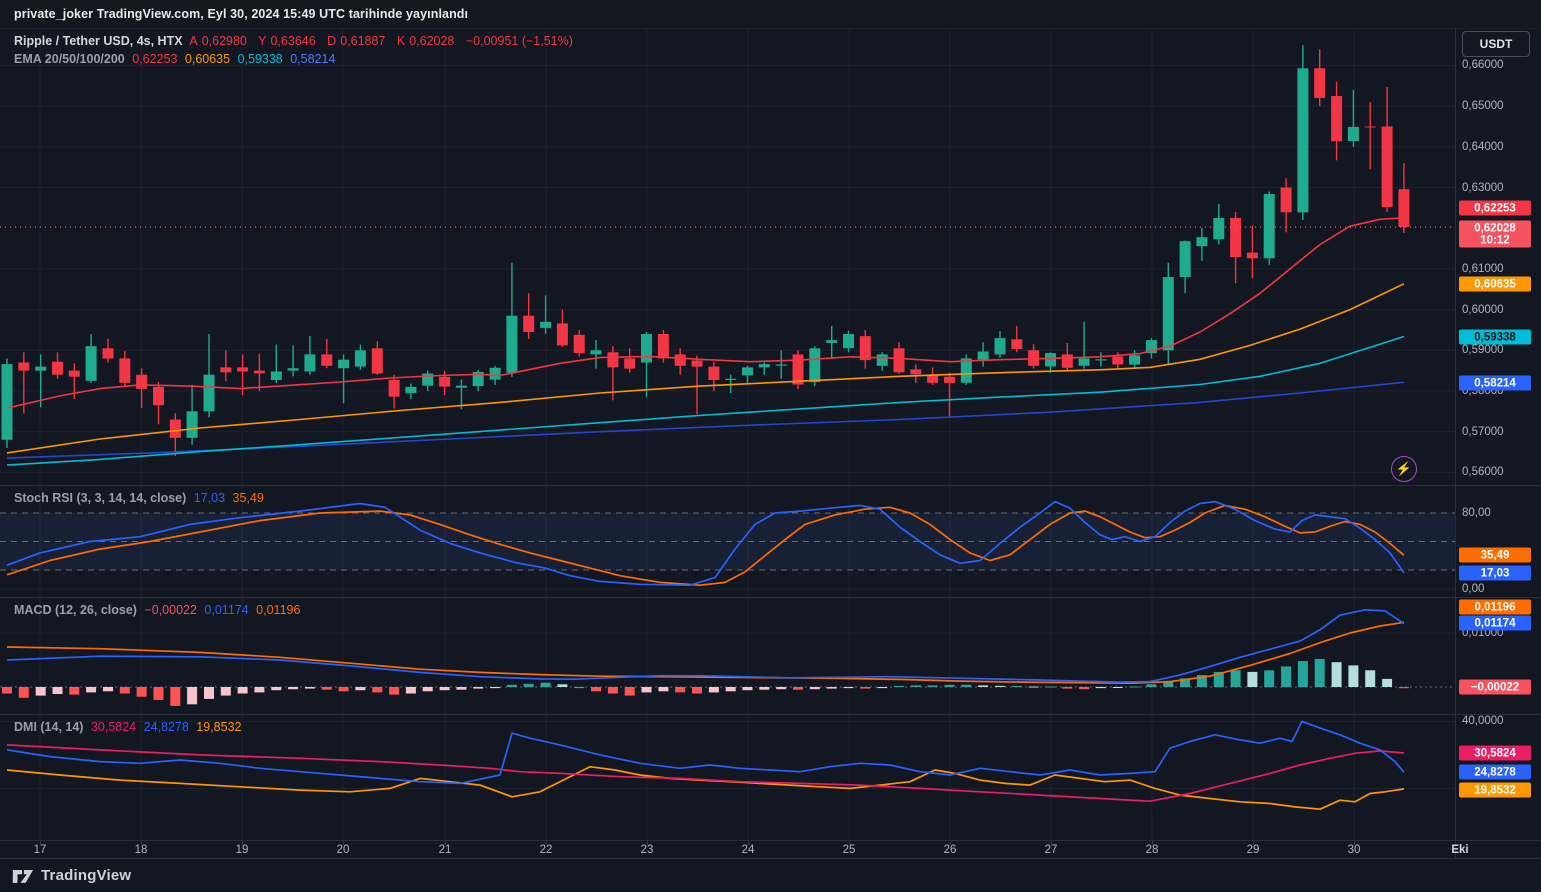 The width and height of the screenshot is (1541, 892). Describe the element at coordinates (546, 850) in the screenshot. I see `time-label: 22` at that location.